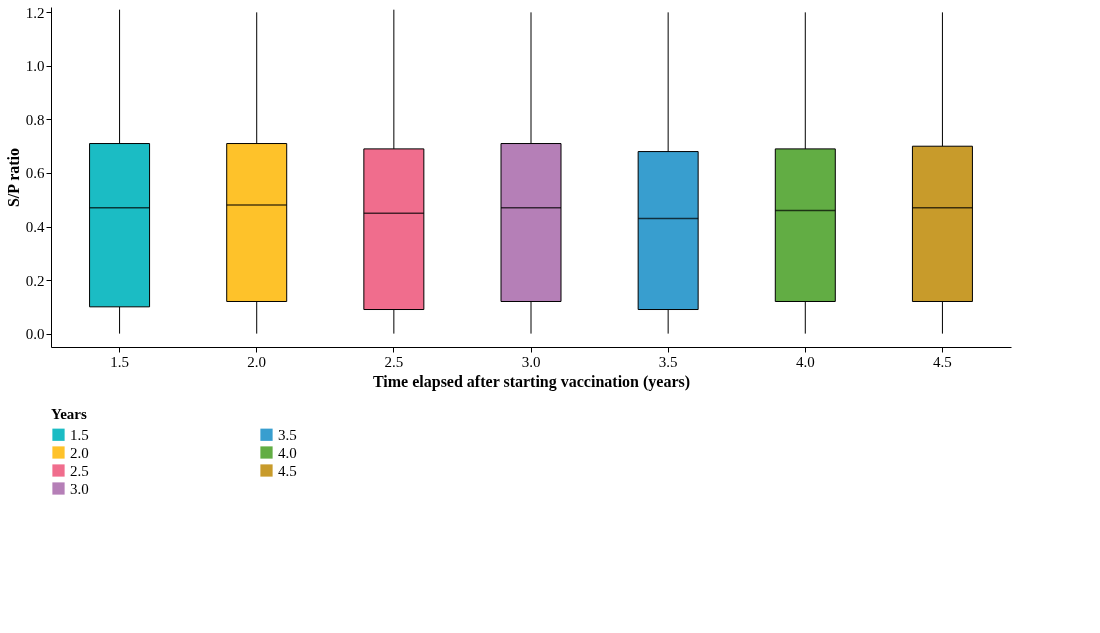  What do you see at coordinates (257, 361) in the screenshot?
I see `x-tick-label: 2.0` at bounding box center [257, 361].